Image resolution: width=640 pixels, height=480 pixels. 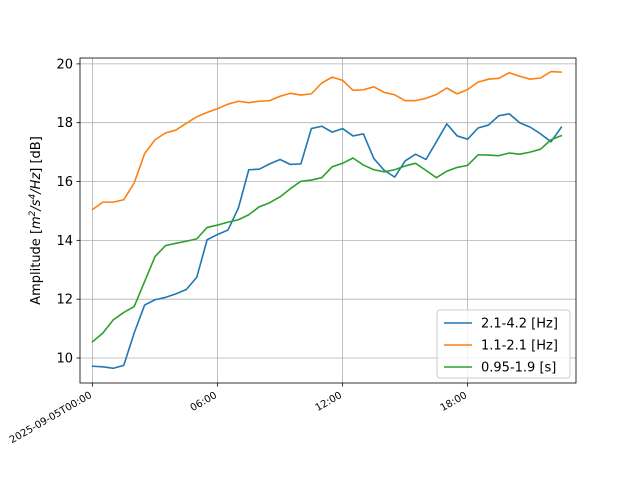 What do you see at coordinates (518, 368) in the screenshot?
I see `legend-label-3: 0.95-1.9 [s]` at bounding box center [518, 368].